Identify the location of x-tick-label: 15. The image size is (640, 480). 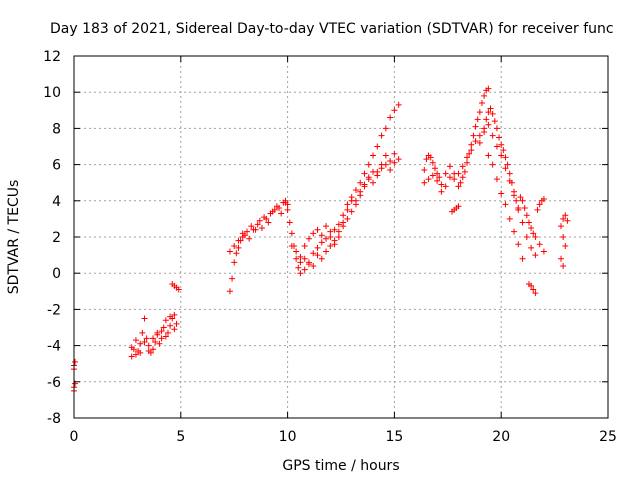
(394, 437).